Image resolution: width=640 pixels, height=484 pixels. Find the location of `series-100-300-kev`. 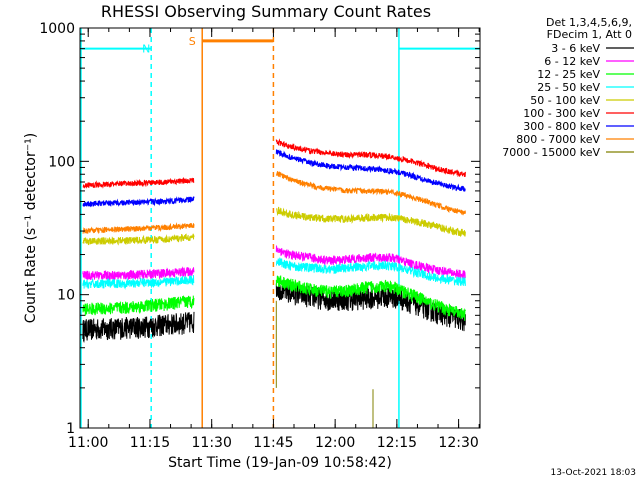

series-100-300-kev is located at coordinates (274, 163).